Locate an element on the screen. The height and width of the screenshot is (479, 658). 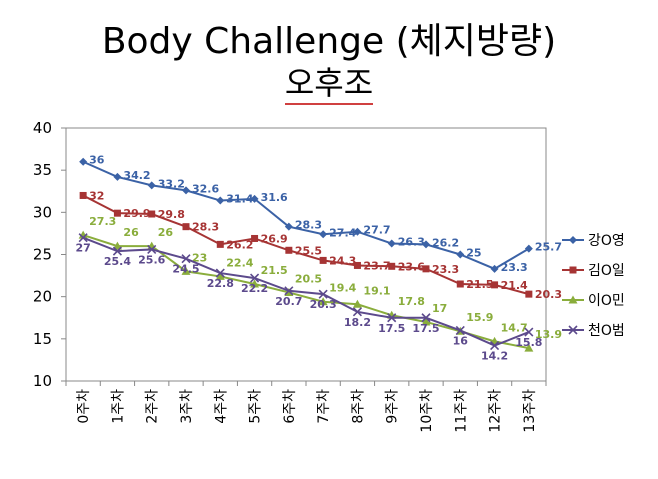
data-label: 15.9 is located at coordinates (479, 317).